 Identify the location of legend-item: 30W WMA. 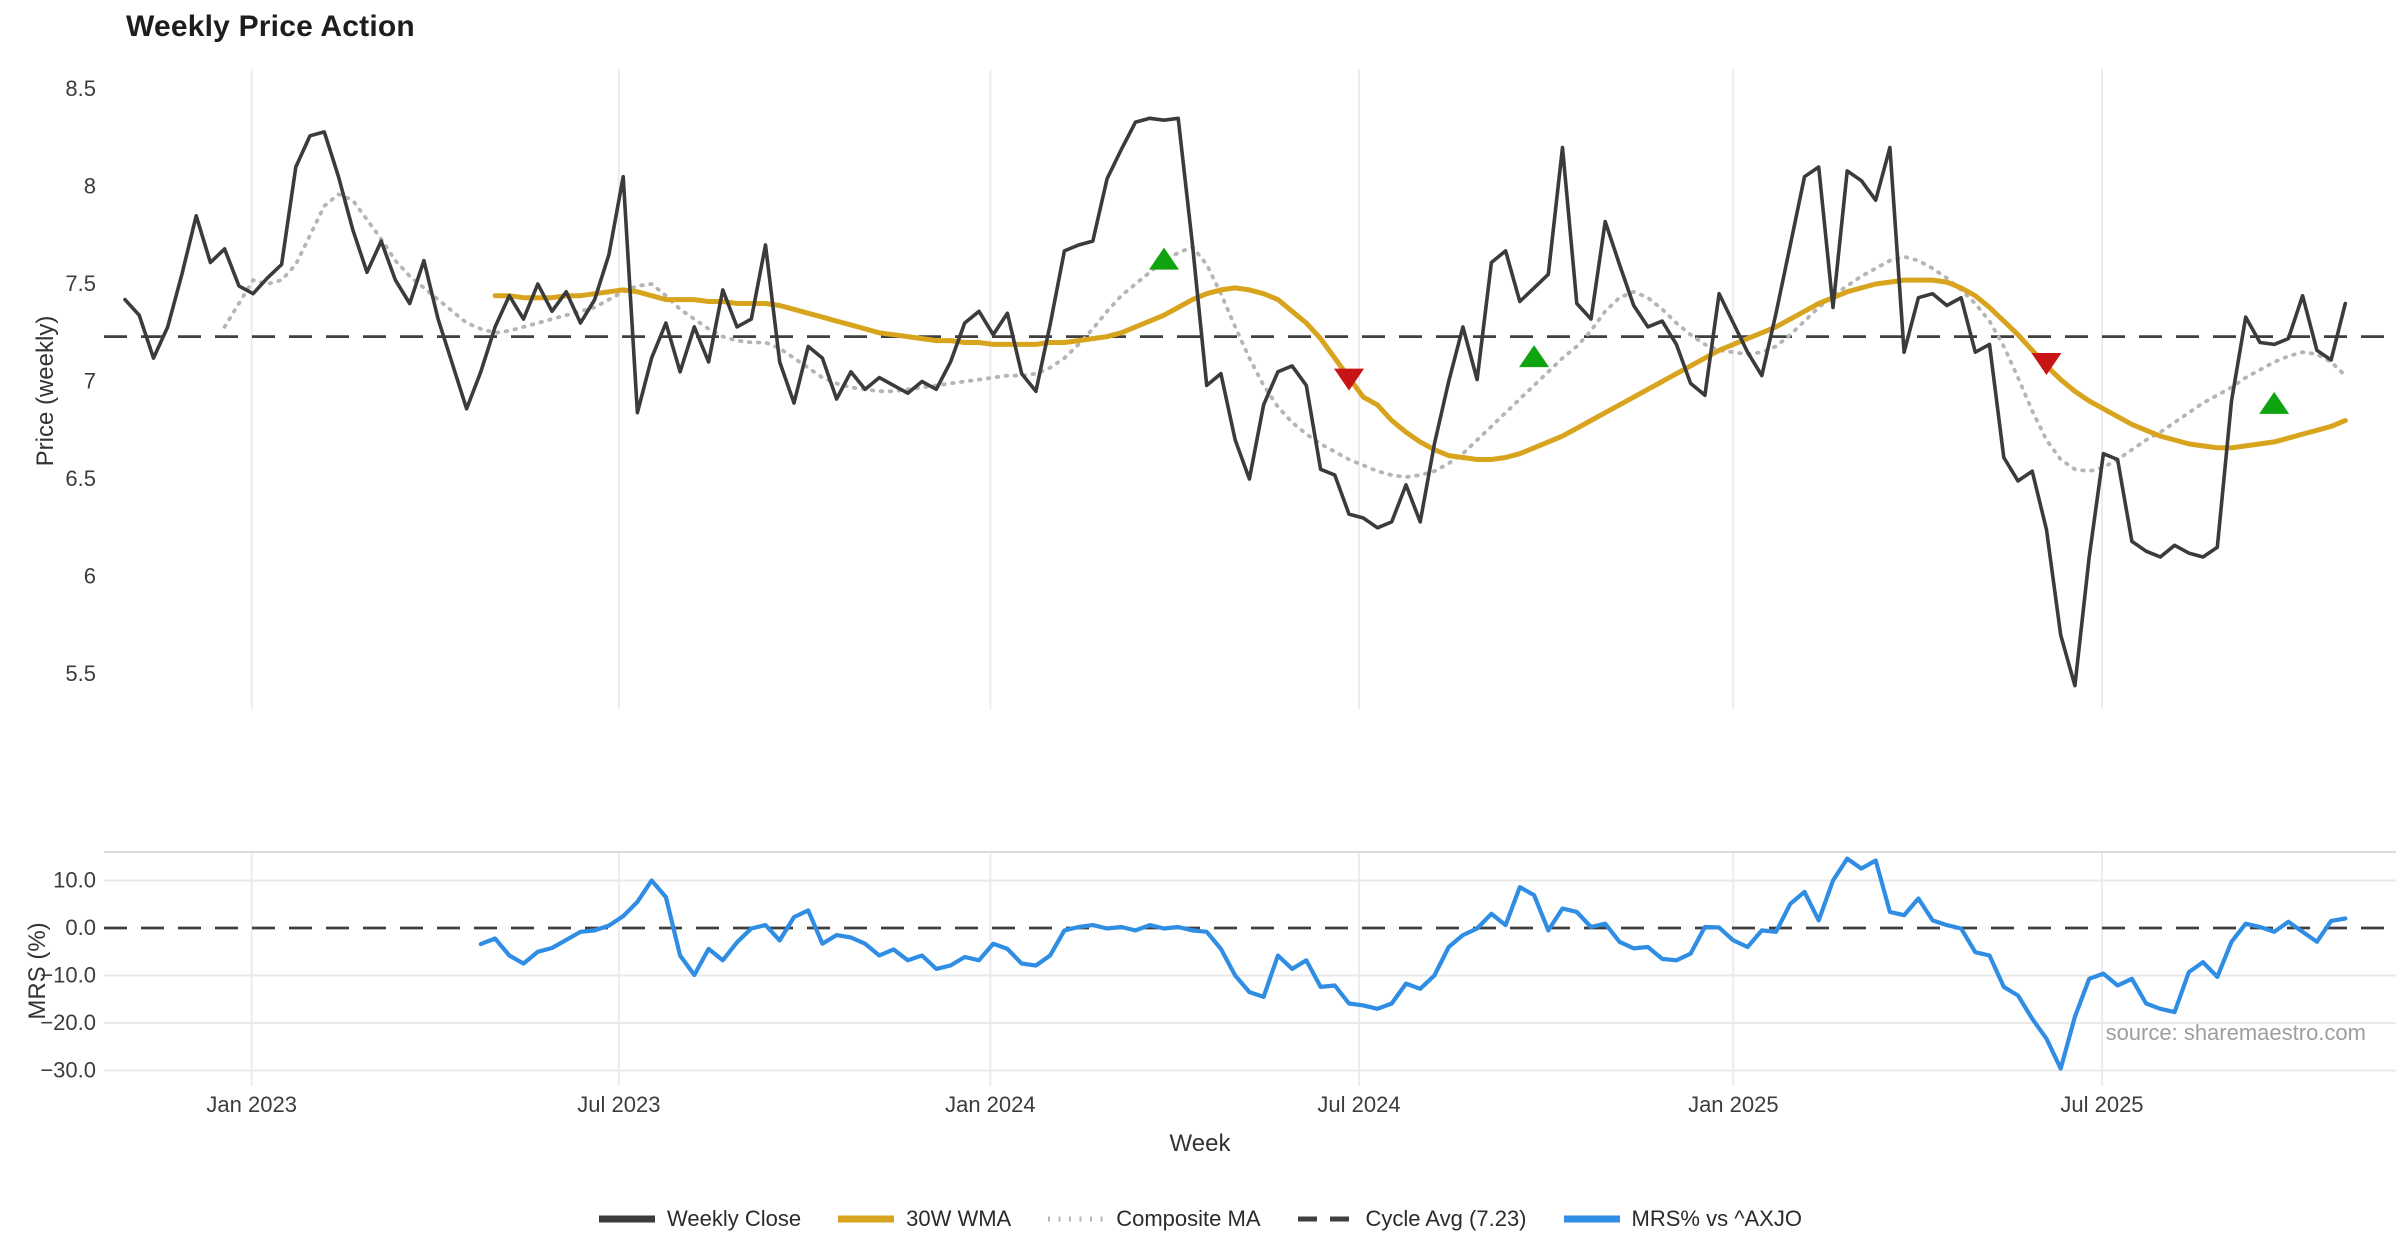
(924, 1219).